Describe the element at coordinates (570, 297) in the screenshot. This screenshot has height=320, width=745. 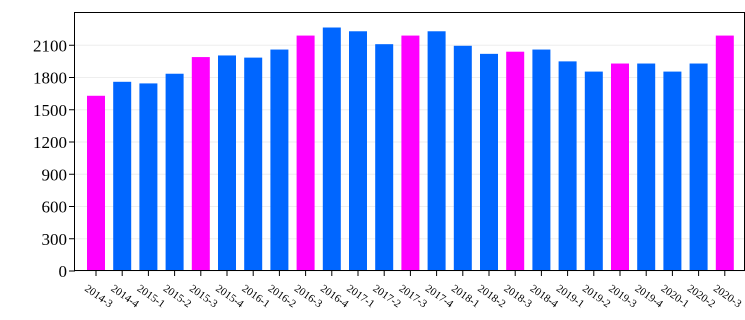
I see `x-tick-label: 2019-1` at that location.